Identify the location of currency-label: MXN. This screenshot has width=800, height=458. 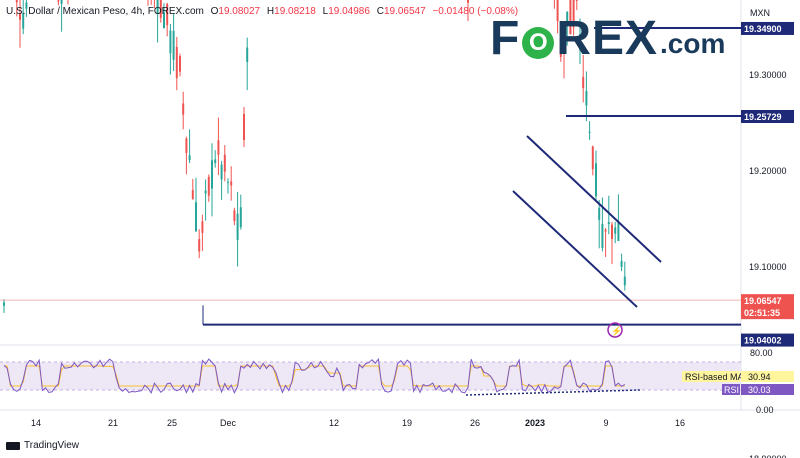
(760, 13).